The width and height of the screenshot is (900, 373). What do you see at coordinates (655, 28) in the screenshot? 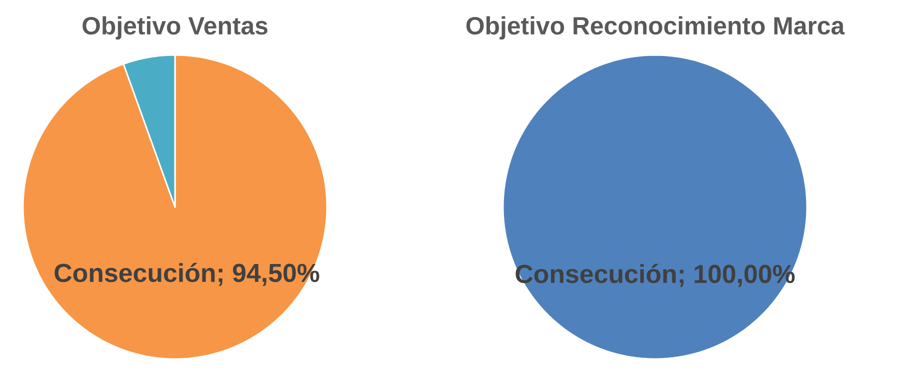
I see `chart-title: Objetivo Reconocimiento Marca` at bounding box center [655, 28].